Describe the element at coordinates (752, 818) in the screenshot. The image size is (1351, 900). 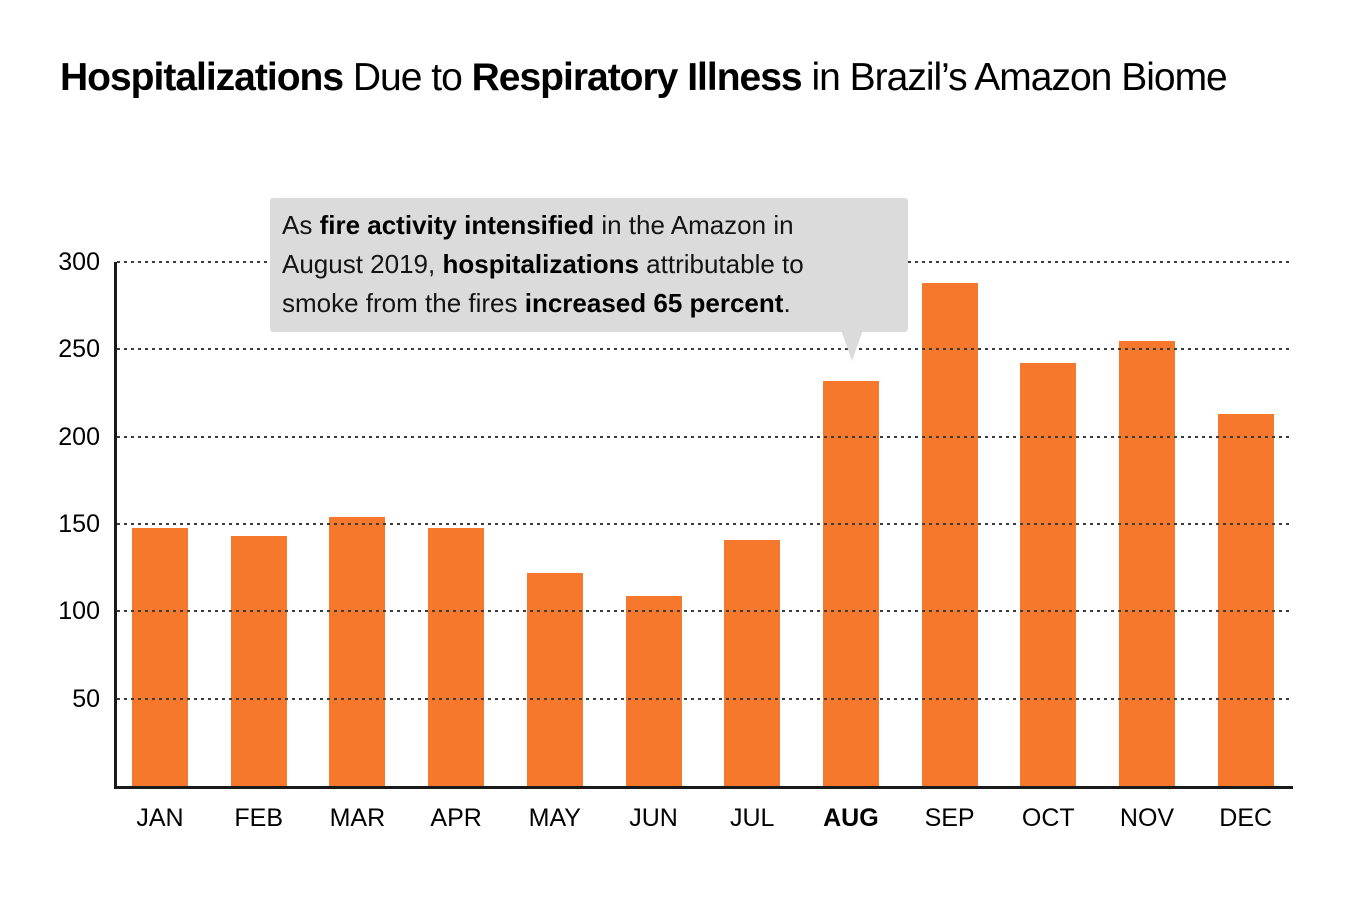
I see `x-axis-label-jul: JUL` at that location.